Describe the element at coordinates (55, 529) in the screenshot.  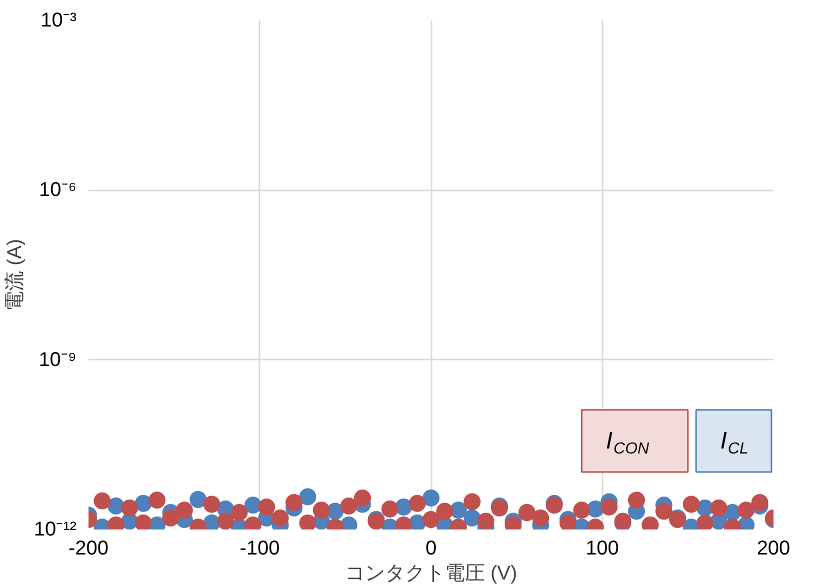
I see `y-tick-label: 10⁻¹²` at that location.